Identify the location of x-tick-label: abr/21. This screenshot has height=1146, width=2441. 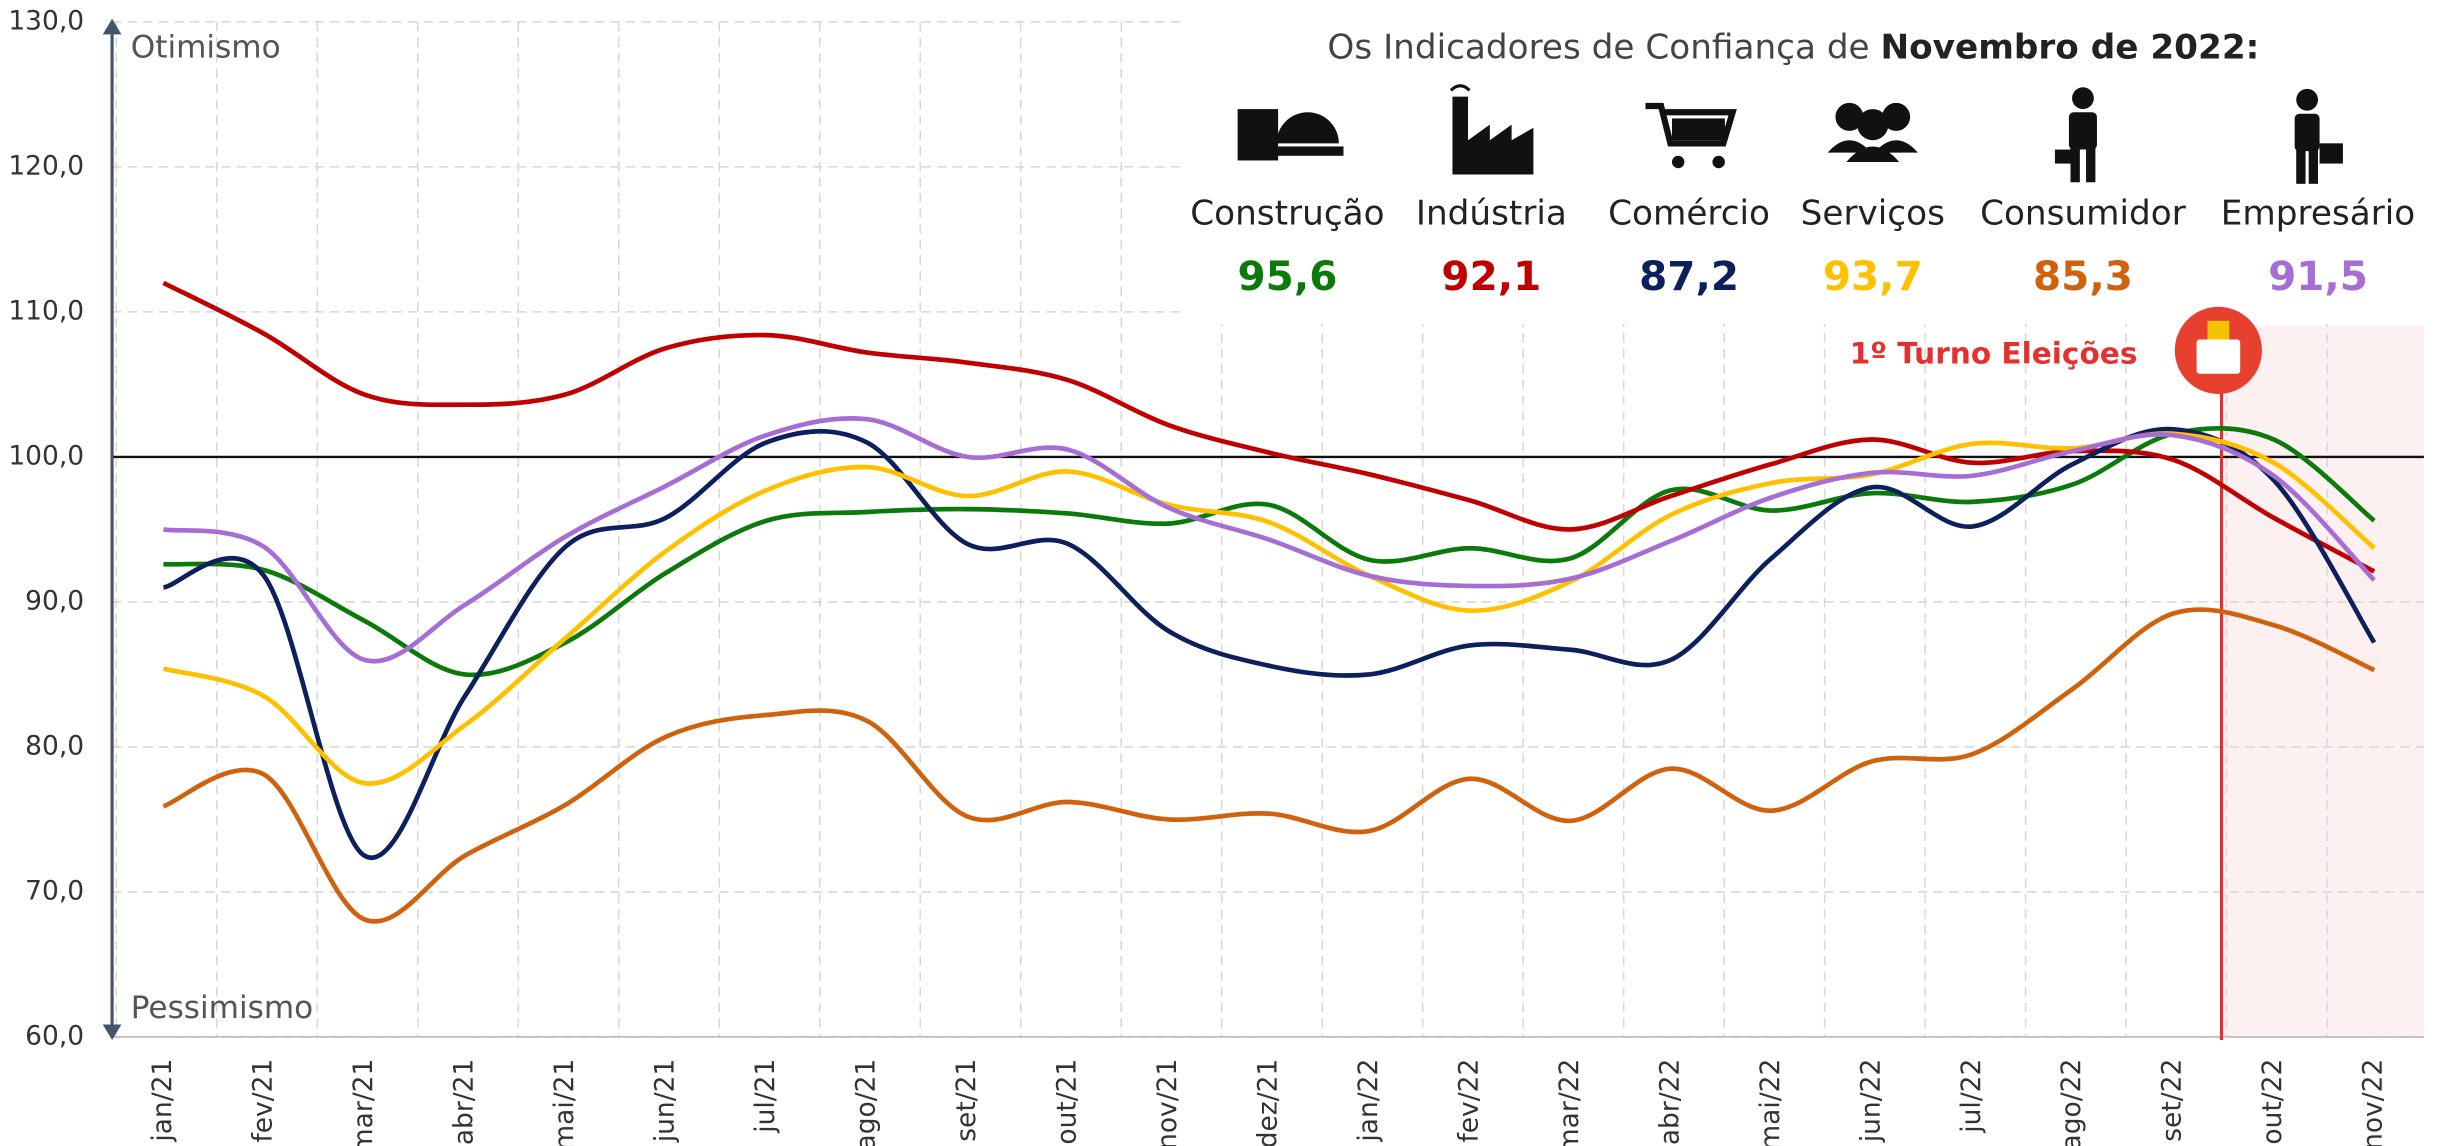
(463, 1102).